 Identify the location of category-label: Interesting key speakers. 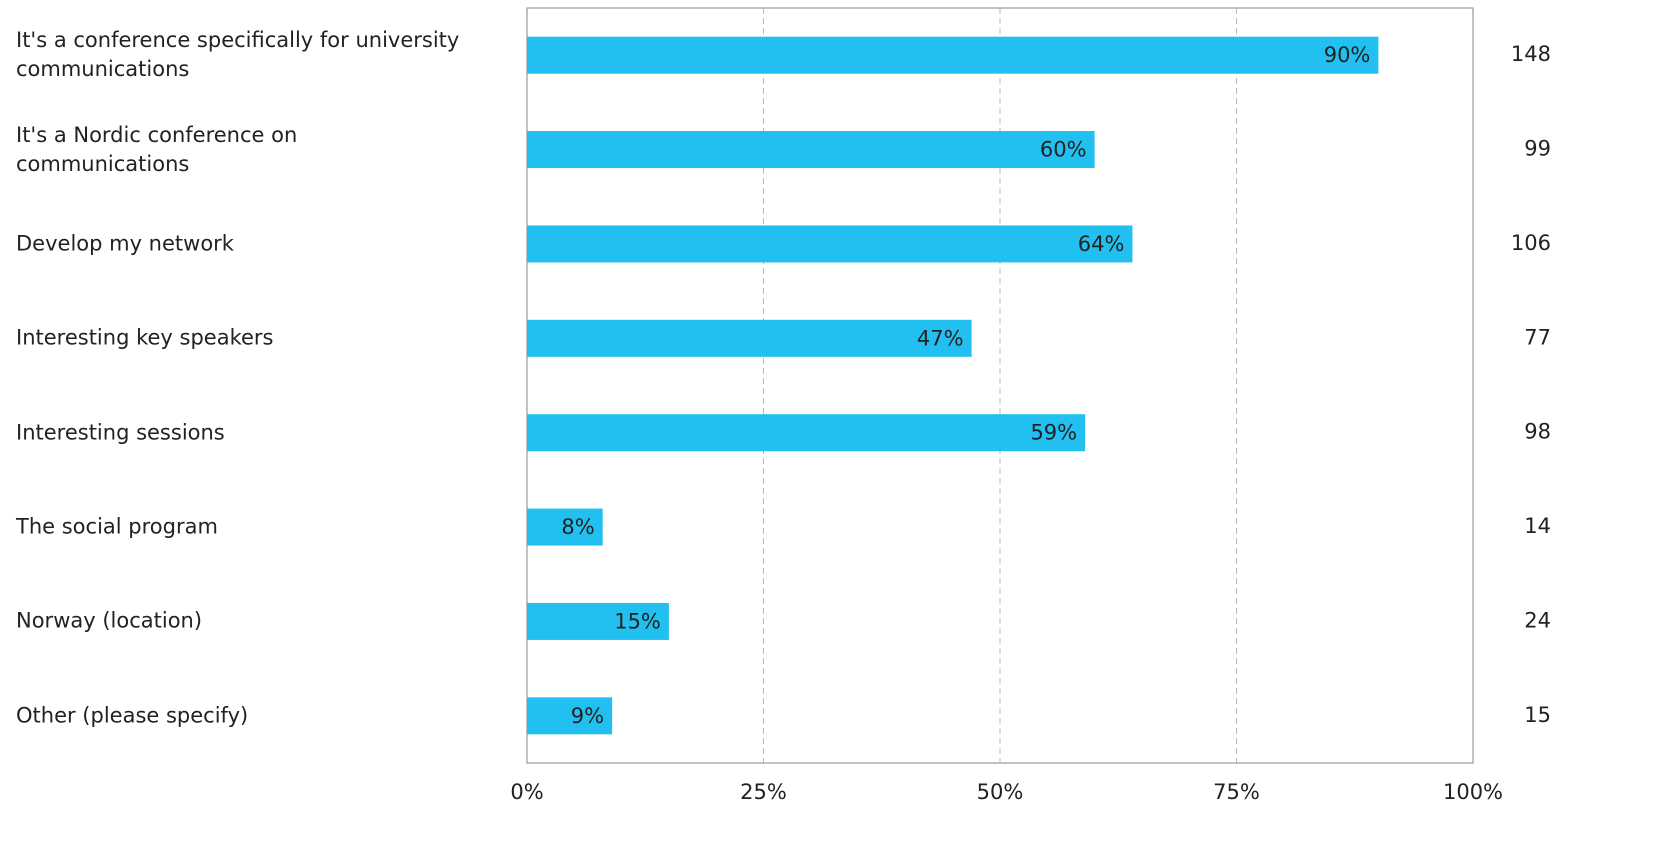
(145, 337).